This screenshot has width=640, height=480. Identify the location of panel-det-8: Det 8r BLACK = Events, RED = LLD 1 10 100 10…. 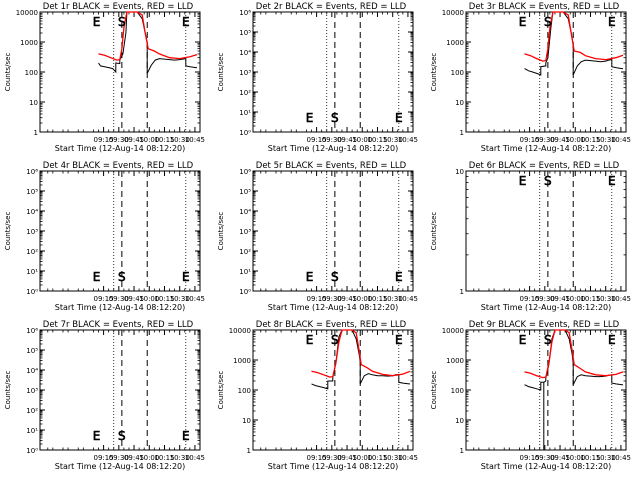
(317, 395).